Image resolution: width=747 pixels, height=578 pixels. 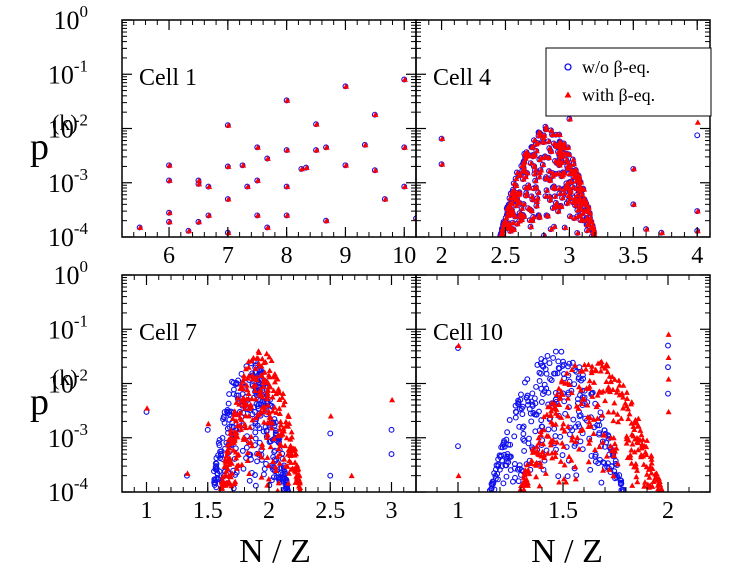 I want to click on x-tick-label: 2, so click(x=442, y=256).